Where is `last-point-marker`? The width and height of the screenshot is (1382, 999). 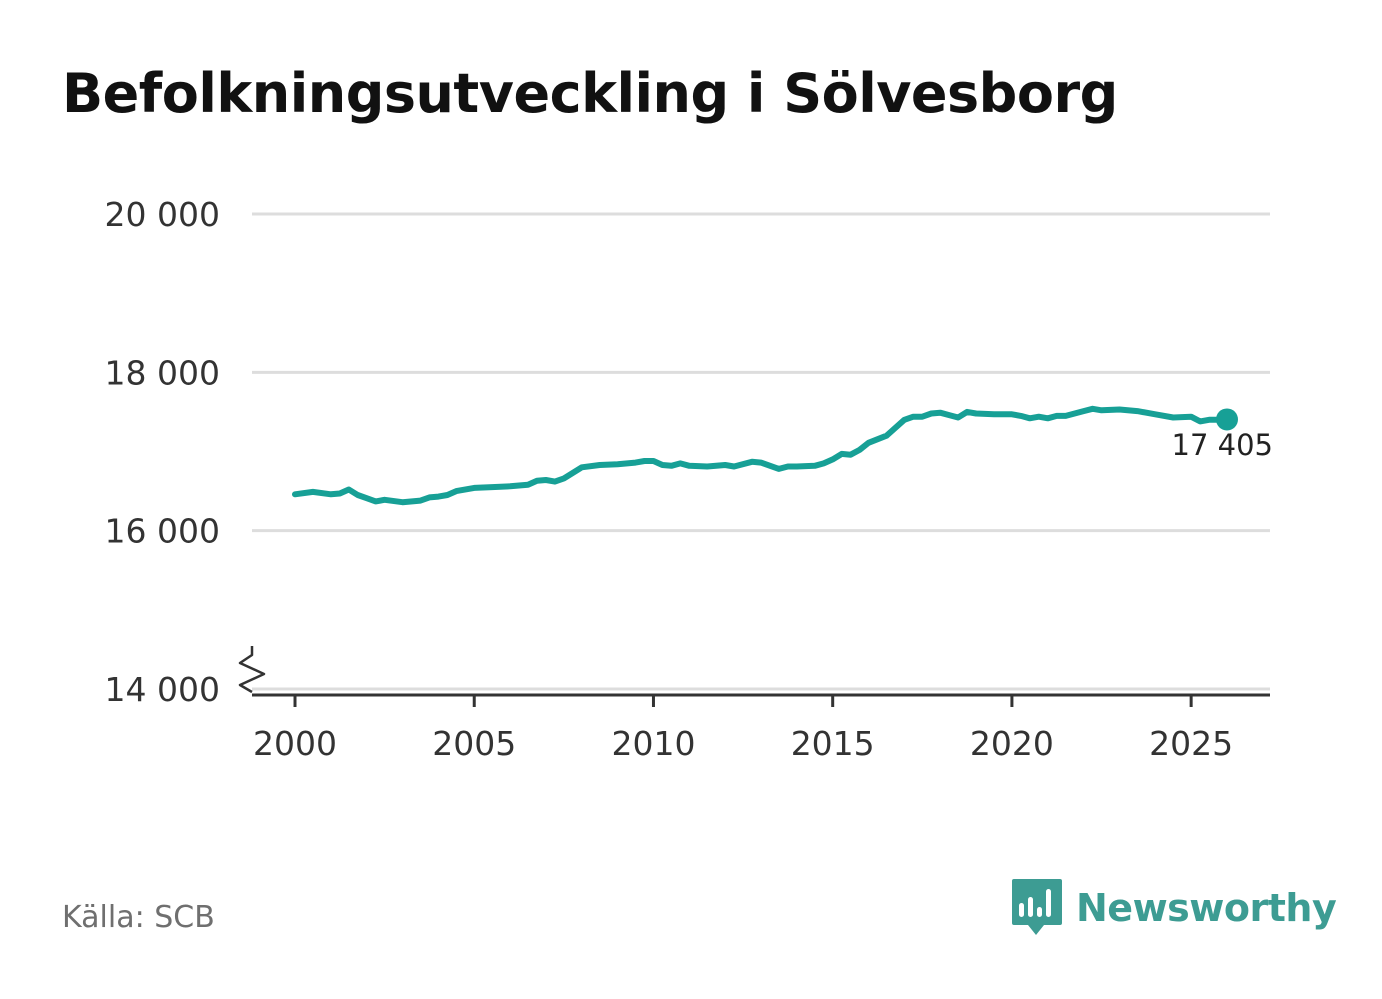
last-point-marker is located at coordinates (1226, 419).